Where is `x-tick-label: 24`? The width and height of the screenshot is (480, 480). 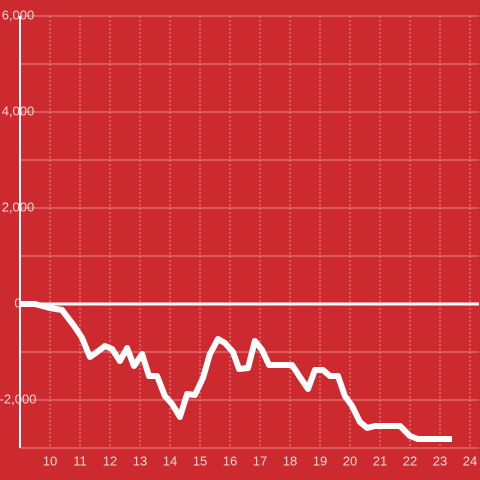 x-tick-label: 24 is located at coordinates (470, 460).